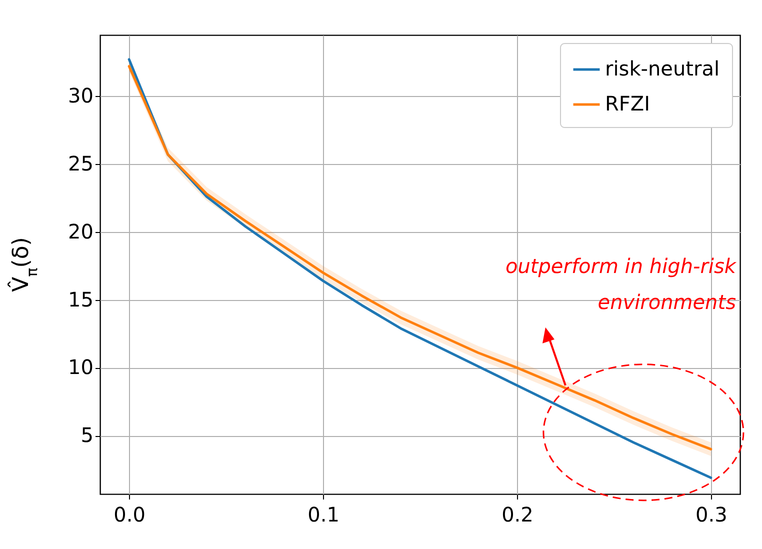 The height and width of the screenshot is (549, 762). What do you see at coordinates (712, 514) in the screenshot?
I see `x-tick-label: 0.3` at bounding box center [712, 514].